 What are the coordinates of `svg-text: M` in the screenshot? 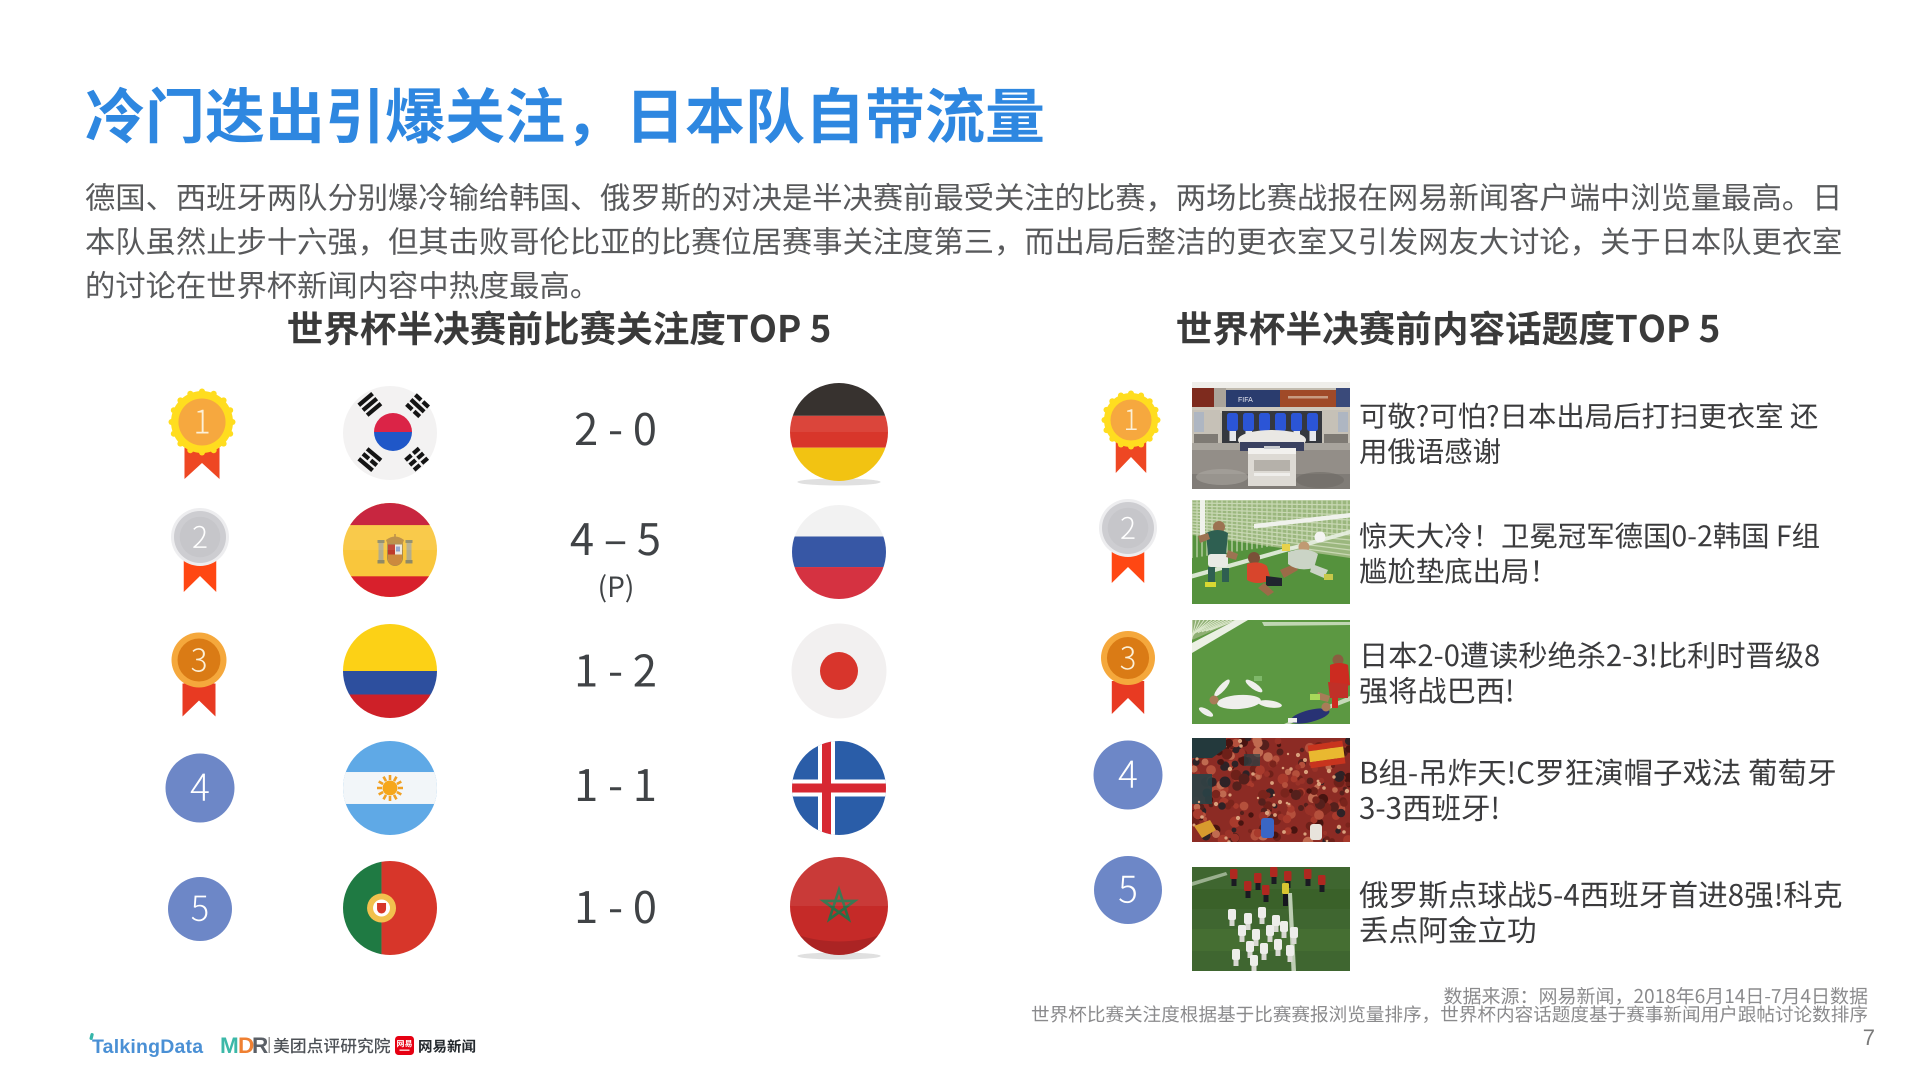 It's located at (229, 1045).